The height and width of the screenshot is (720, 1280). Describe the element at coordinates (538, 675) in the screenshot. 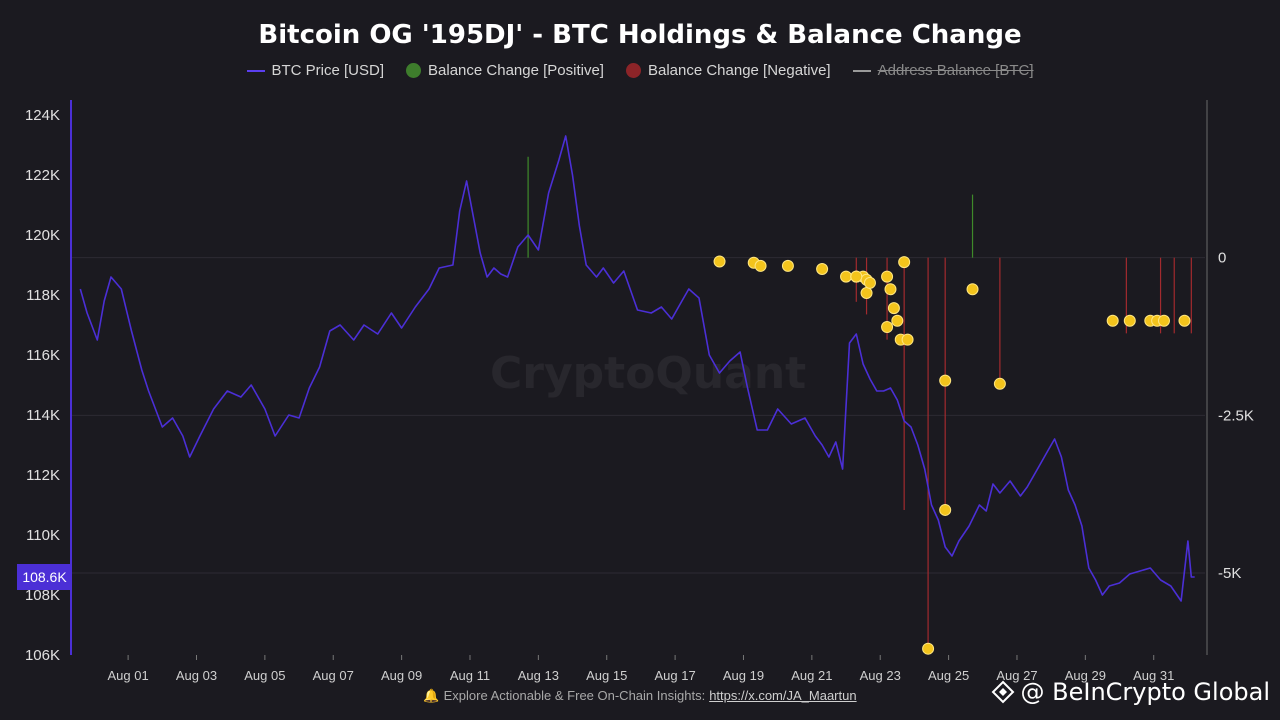

I see `x-tick-label: Aug 13` at that location.